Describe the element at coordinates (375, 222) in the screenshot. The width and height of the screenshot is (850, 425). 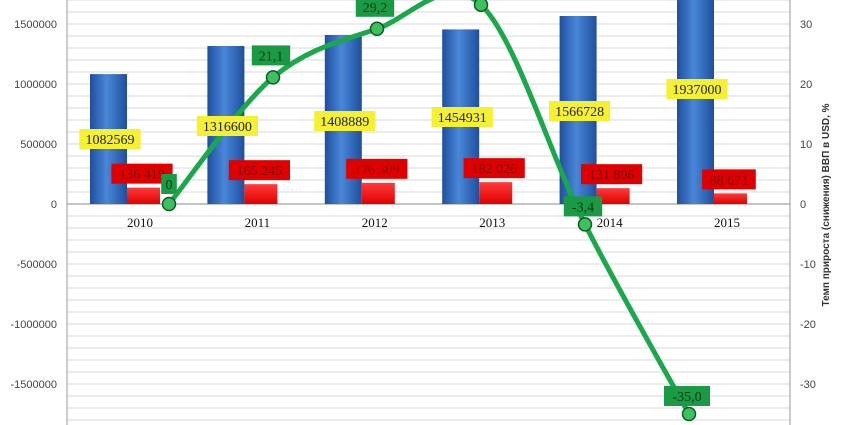
I see `category-label: 2012` at that location.